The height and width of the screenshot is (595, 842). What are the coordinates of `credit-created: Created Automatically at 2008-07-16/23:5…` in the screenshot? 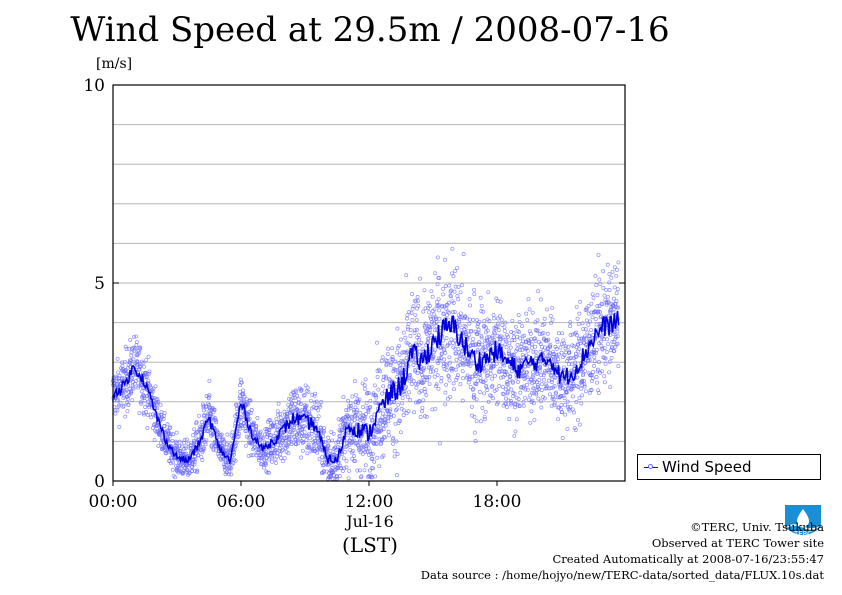 It's located at (688, 559).